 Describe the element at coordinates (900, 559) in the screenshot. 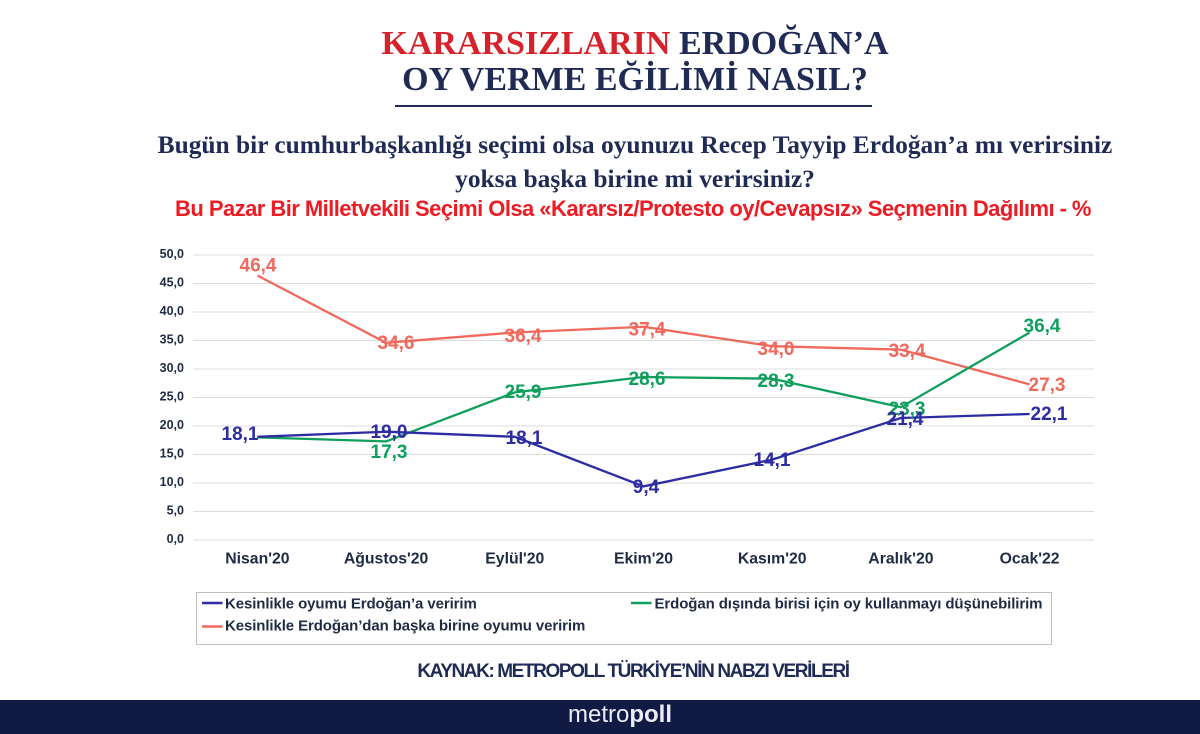

I see `svg-text: Aralık'20` at that location.